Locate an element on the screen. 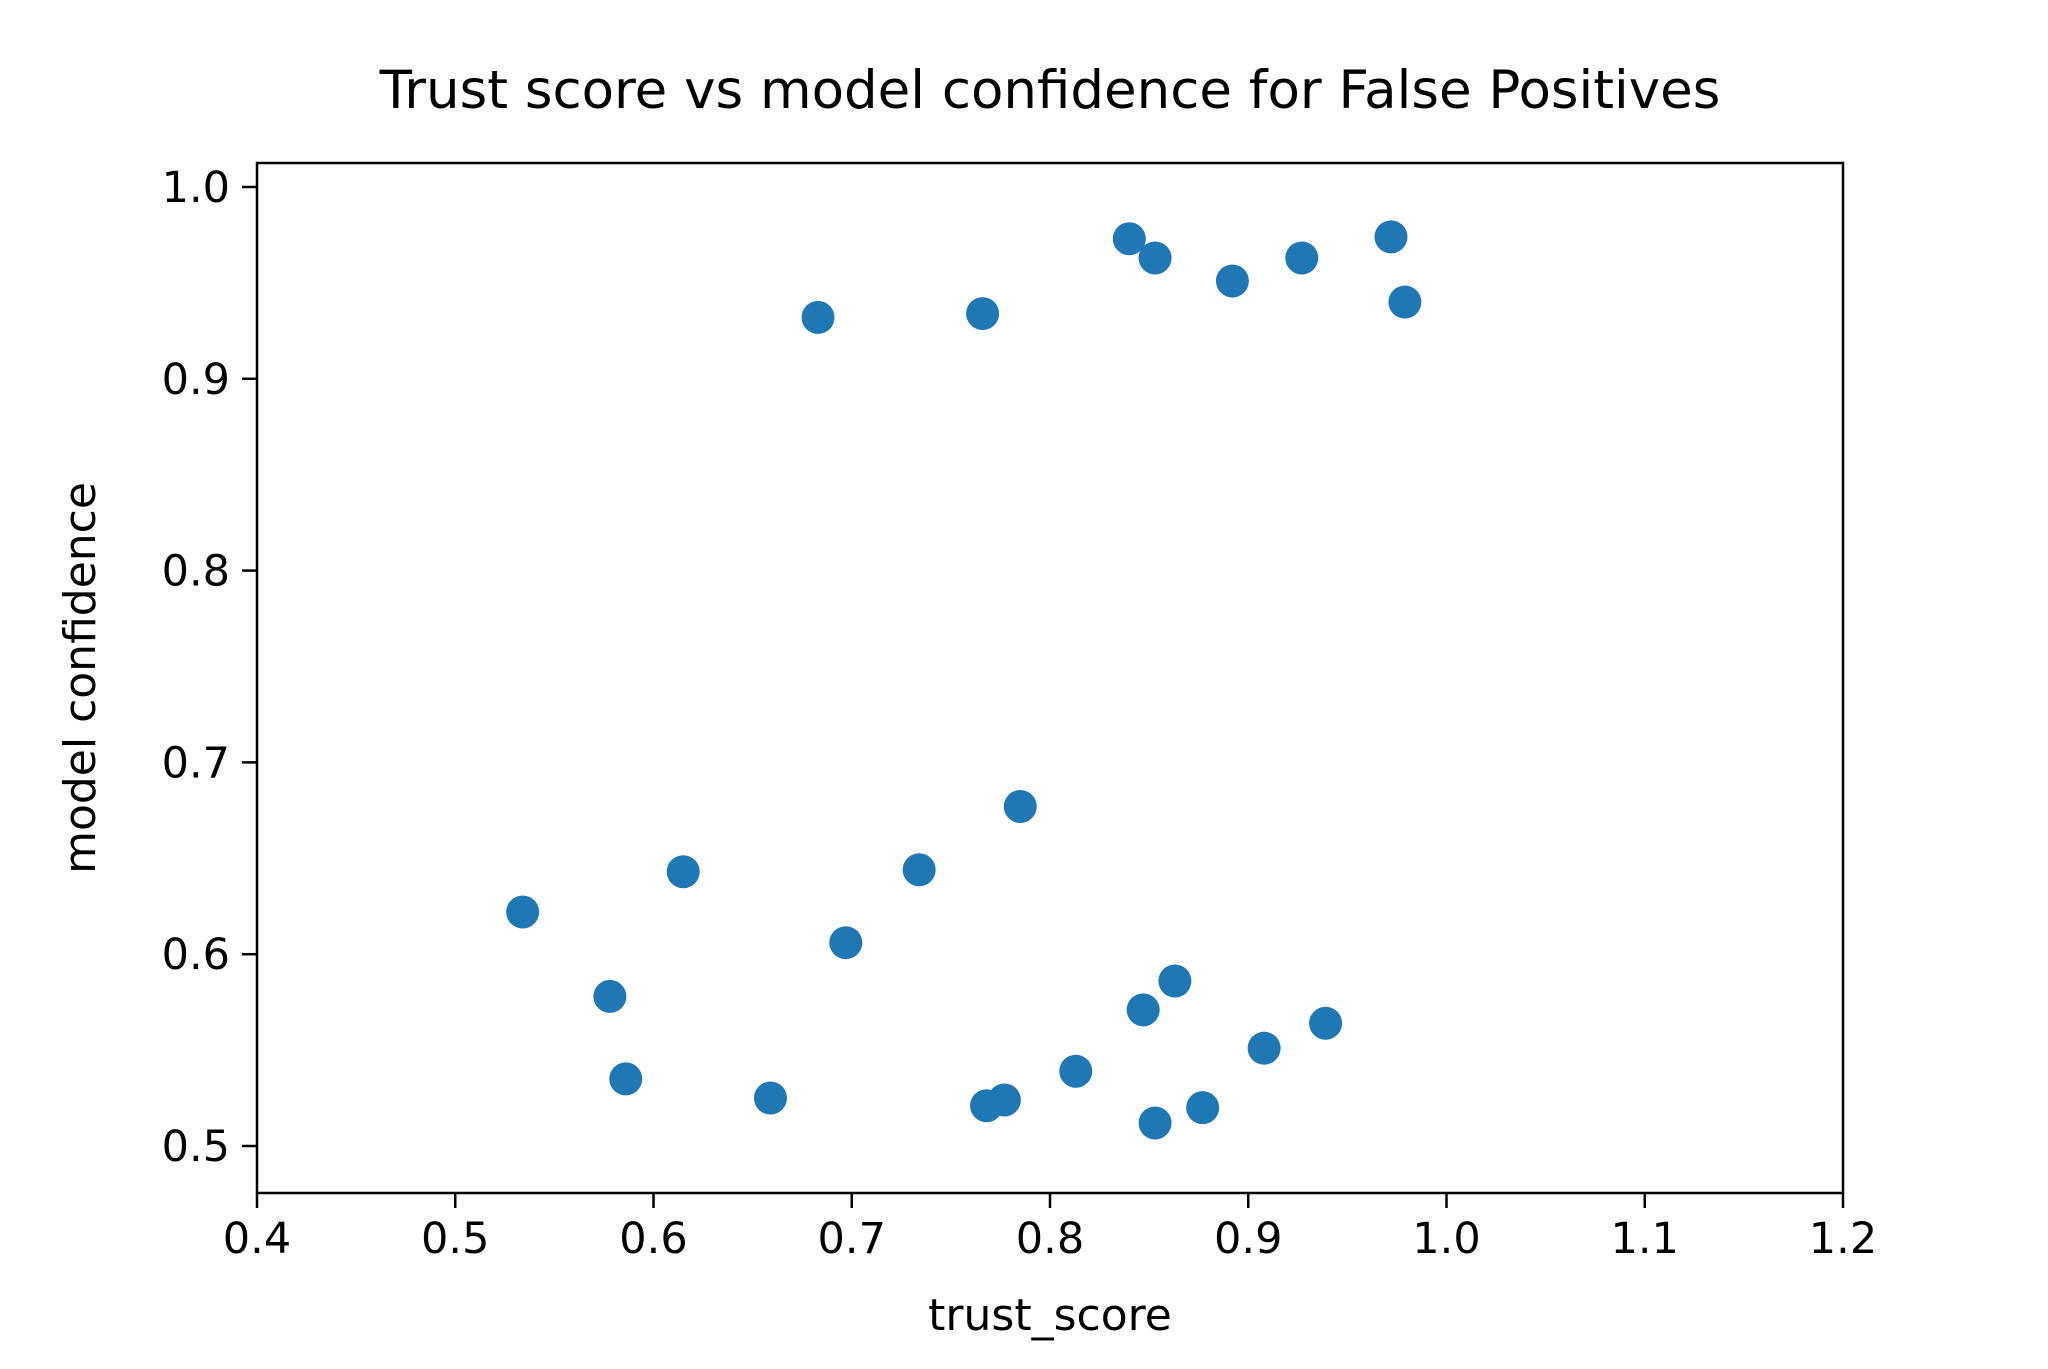 The image size is (2048, 1369). y-tick-label: 0.6 is located at coordinates (196, 955).